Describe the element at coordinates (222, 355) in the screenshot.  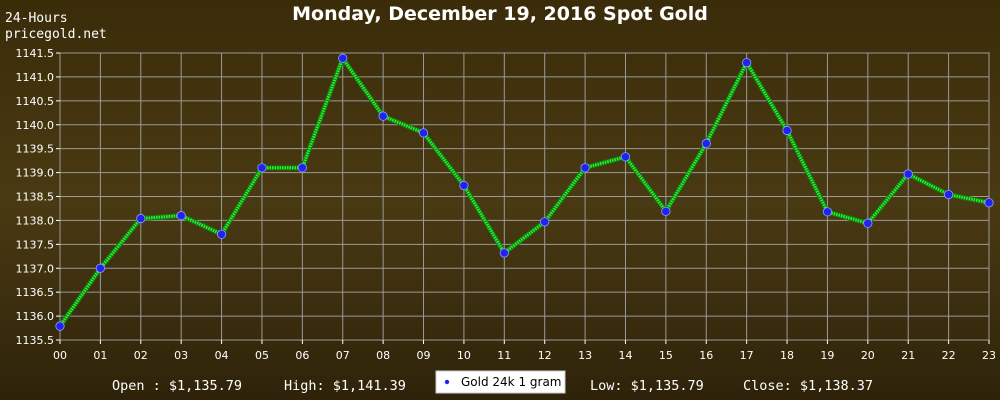
I see `x-tick-label: 04` at that location.